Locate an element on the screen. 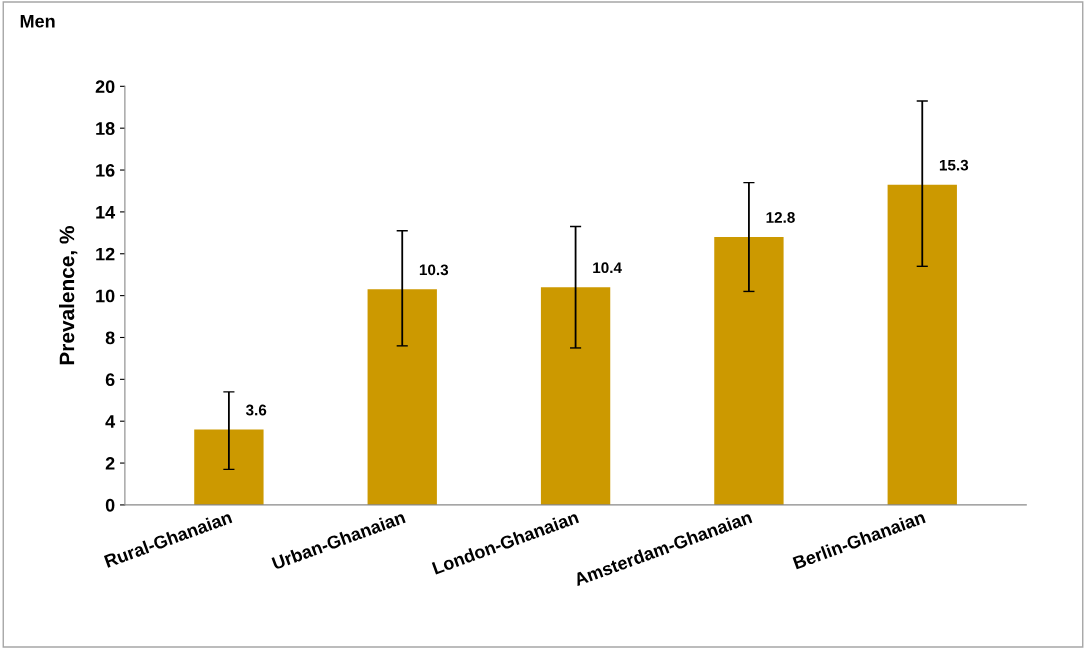 This screenshot has height=649, width=1086. data-label: 15.3 is located at coordinates (954, 165).